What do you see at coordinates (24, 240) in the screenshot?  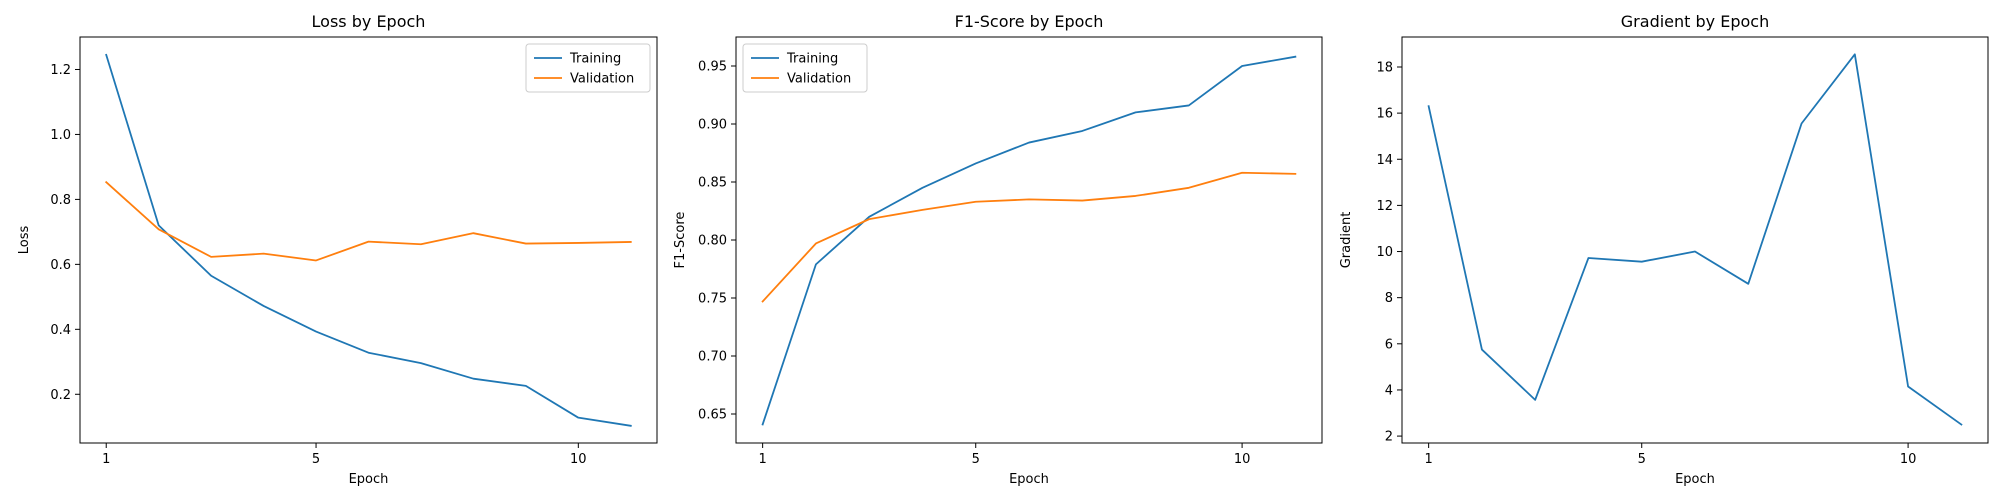 I see `chart-1-y-axis-label: Loss` at bounding box center [24, 240].